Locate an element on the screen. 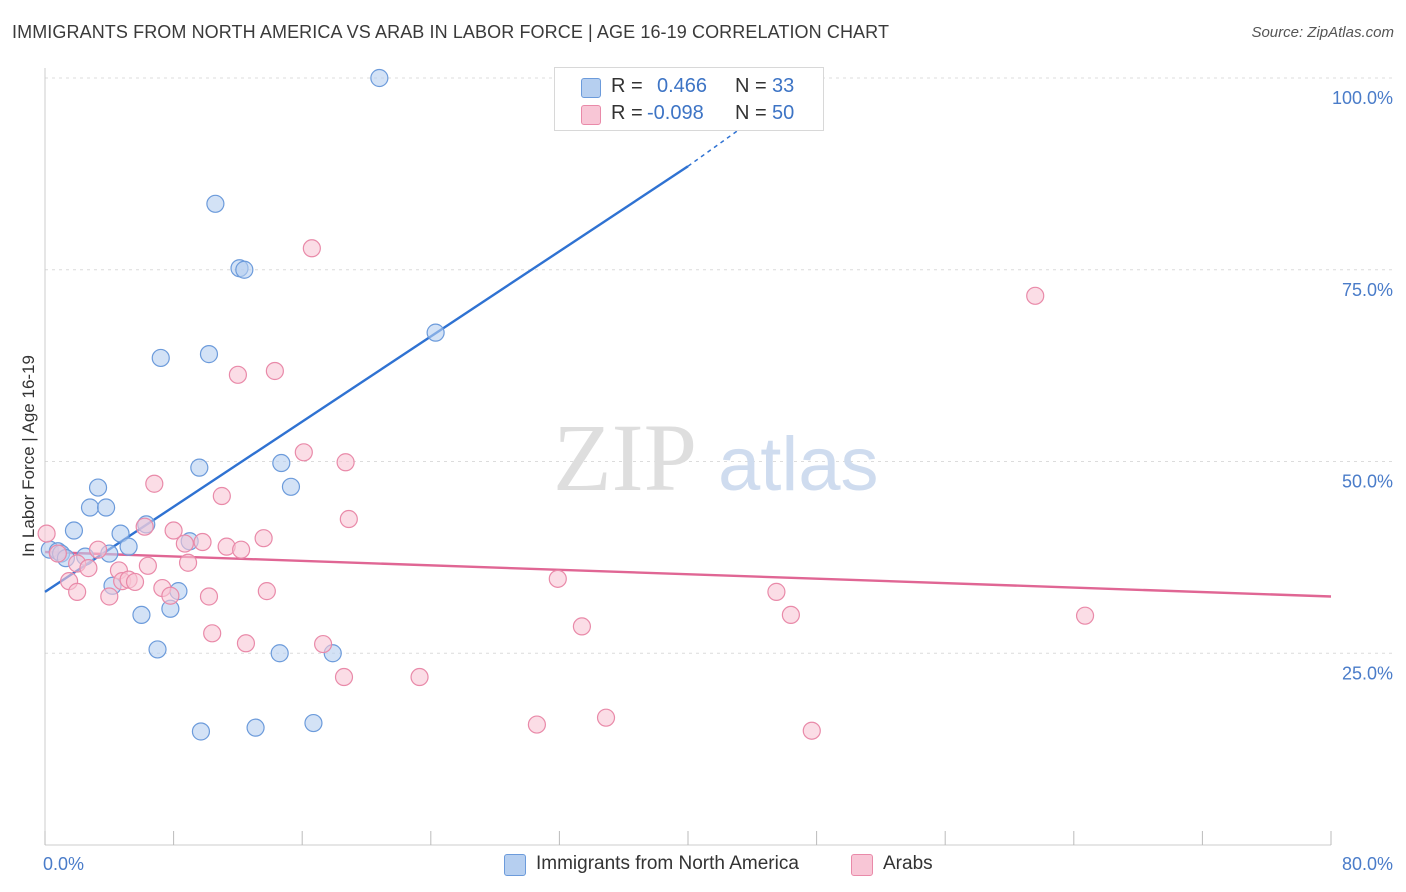 The height and width of the screenshot is (892, 1406). legend-swatch-pink is located at coordinates (591, 115).